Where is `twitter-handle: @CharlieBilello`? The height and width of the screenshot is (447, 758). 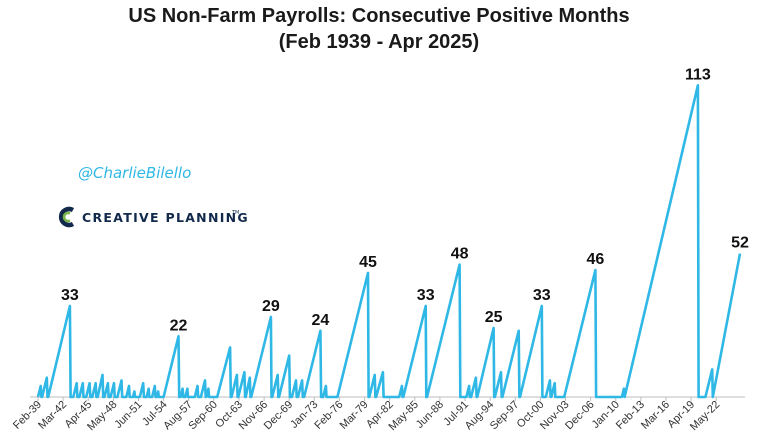 twitter-handle: @CharlieBilello is located at coordinates (134, 173).